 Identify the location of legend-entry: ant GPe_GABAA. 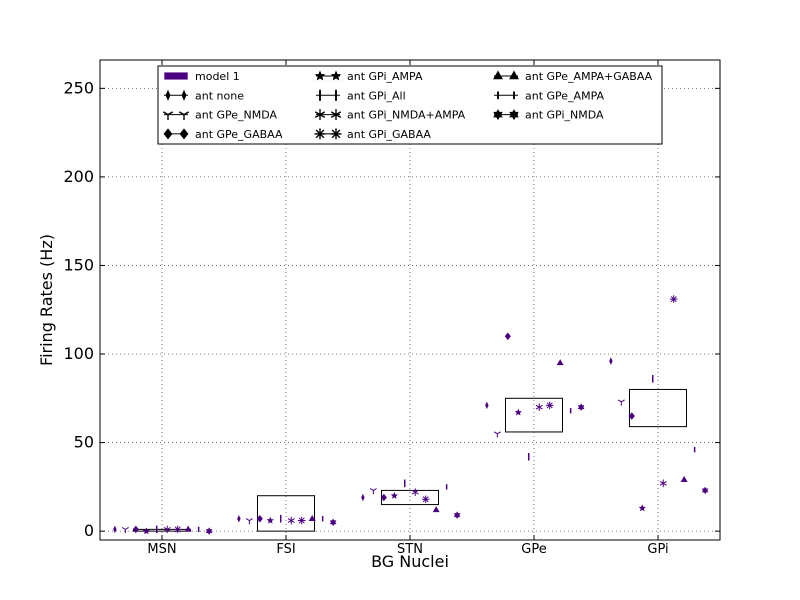
(223, 134).